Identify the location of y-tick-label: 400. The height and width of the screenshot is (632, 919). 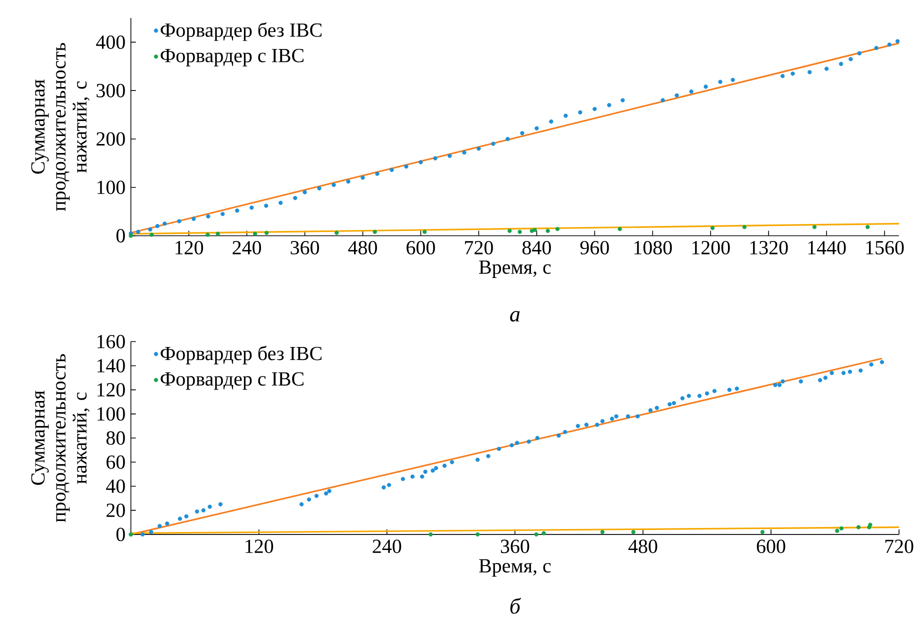
(110, 42).